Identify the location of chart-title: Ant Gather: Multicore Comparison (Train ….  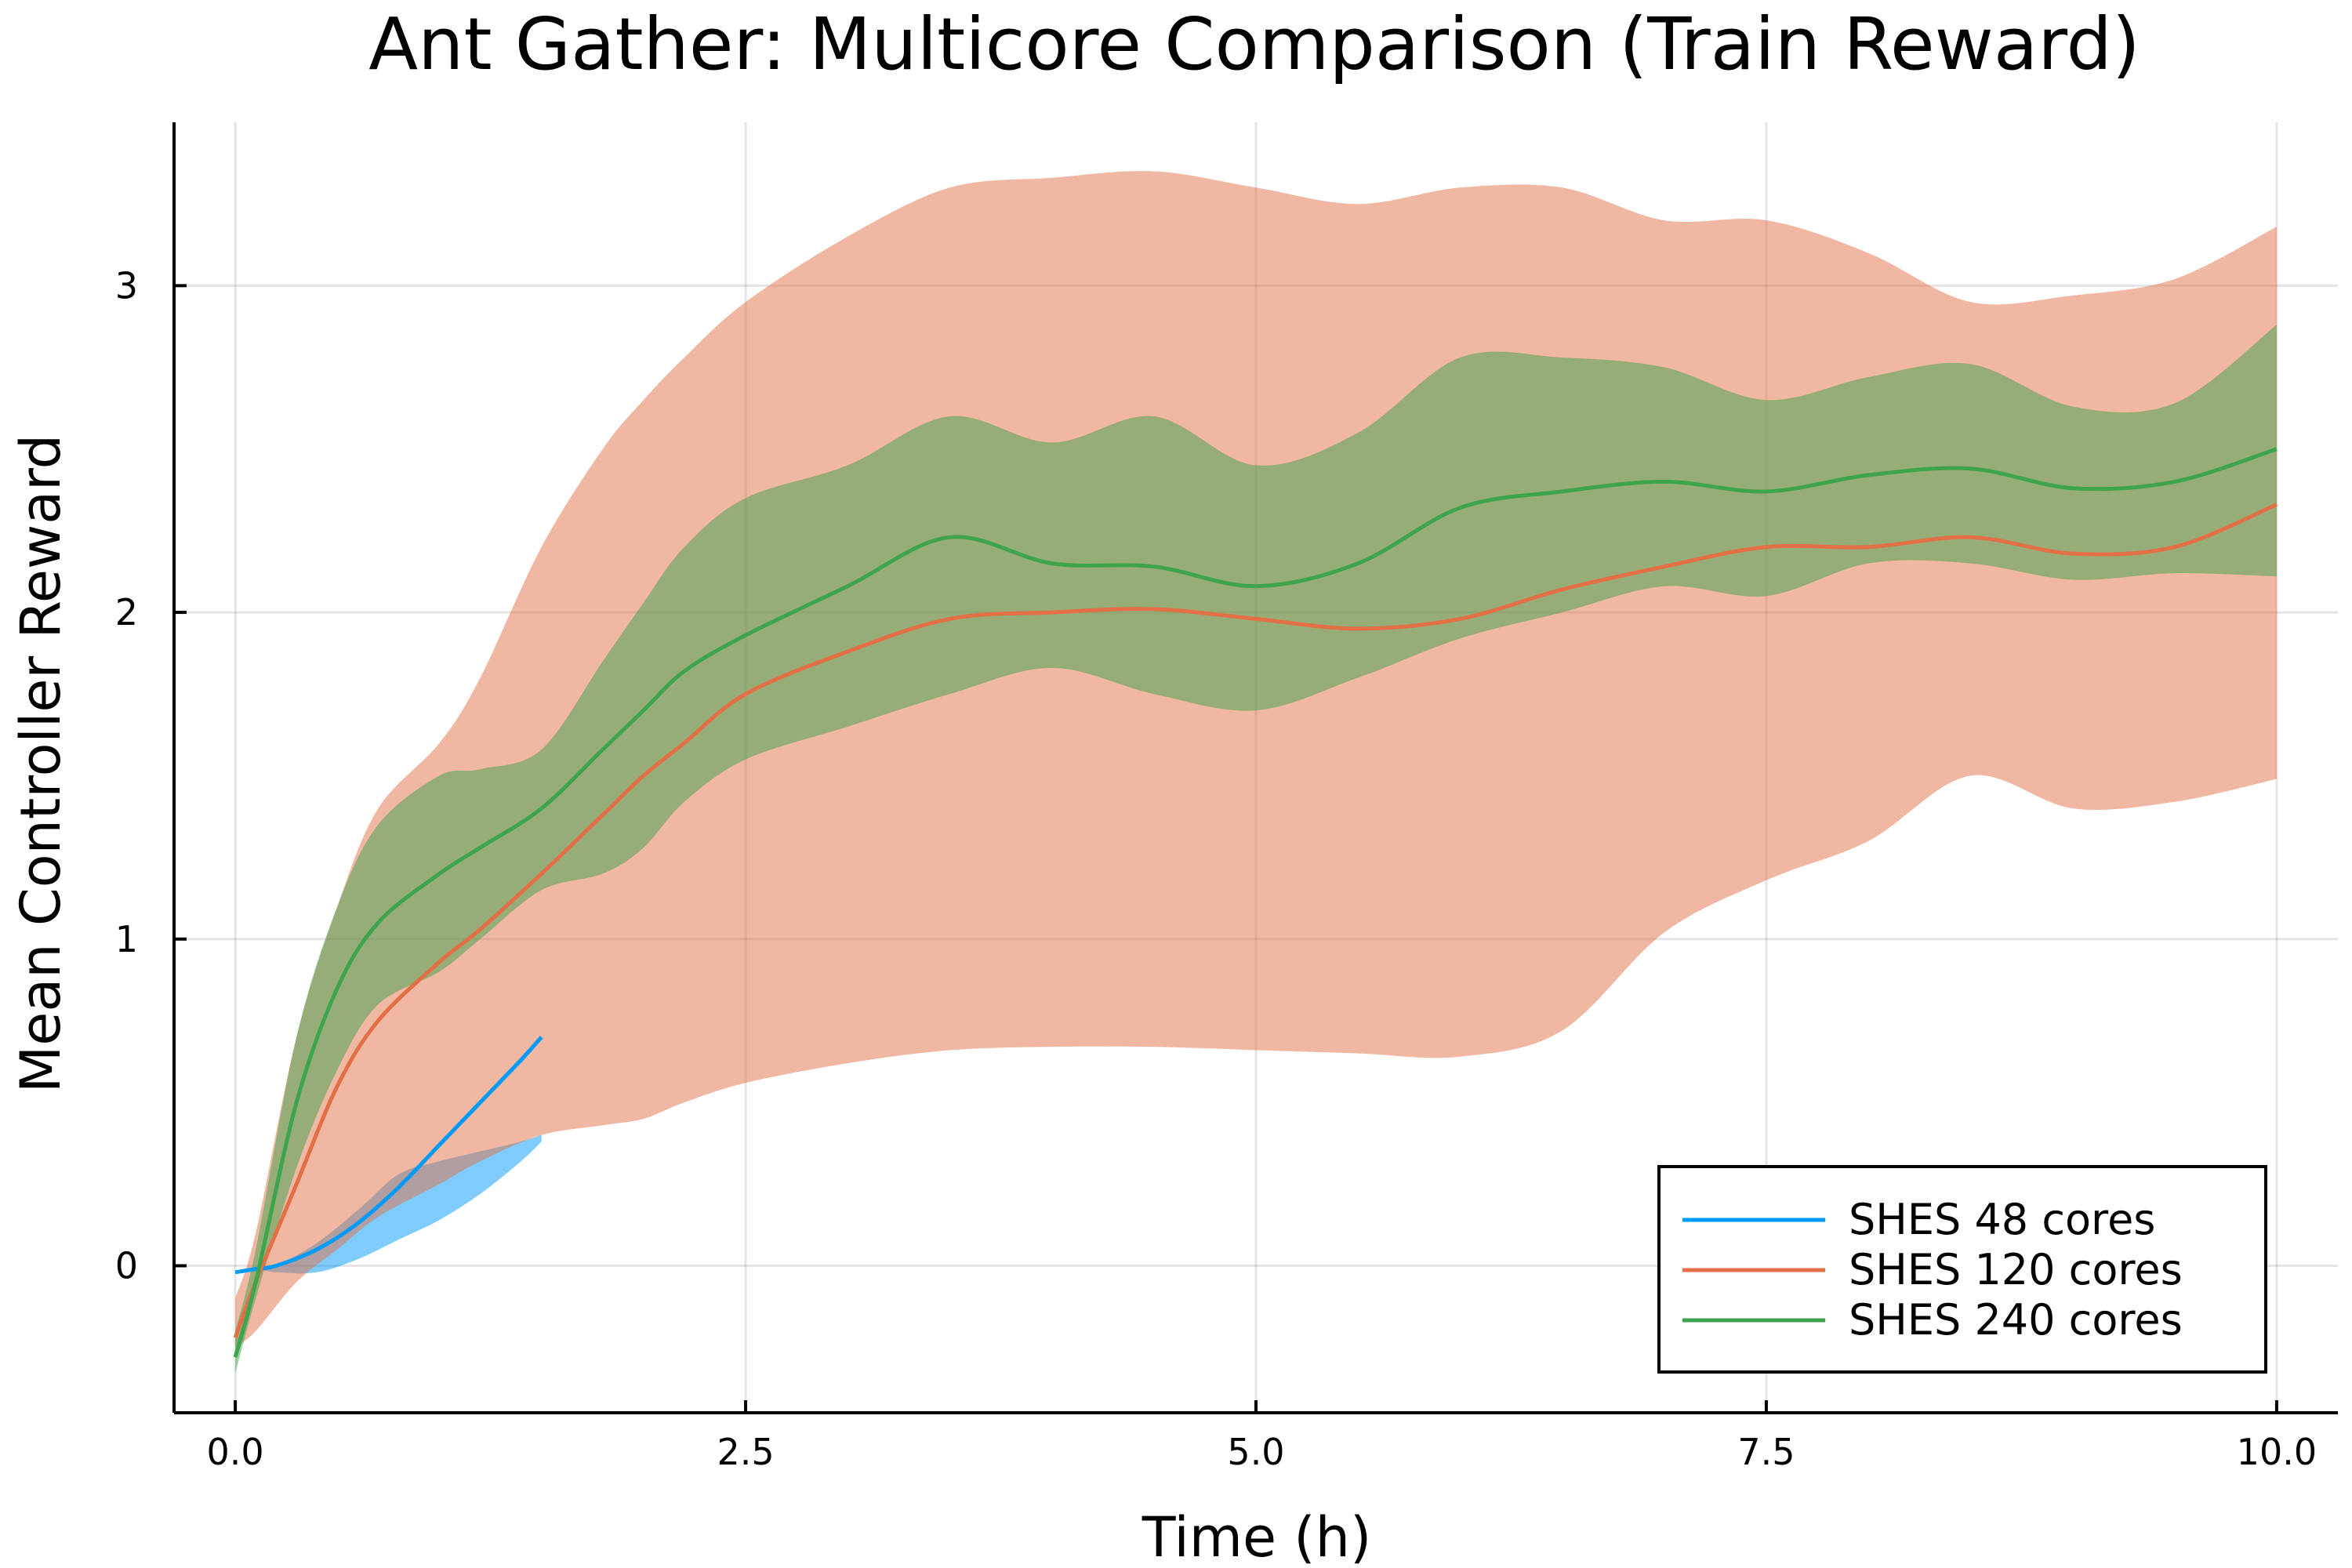
(1254, 44).